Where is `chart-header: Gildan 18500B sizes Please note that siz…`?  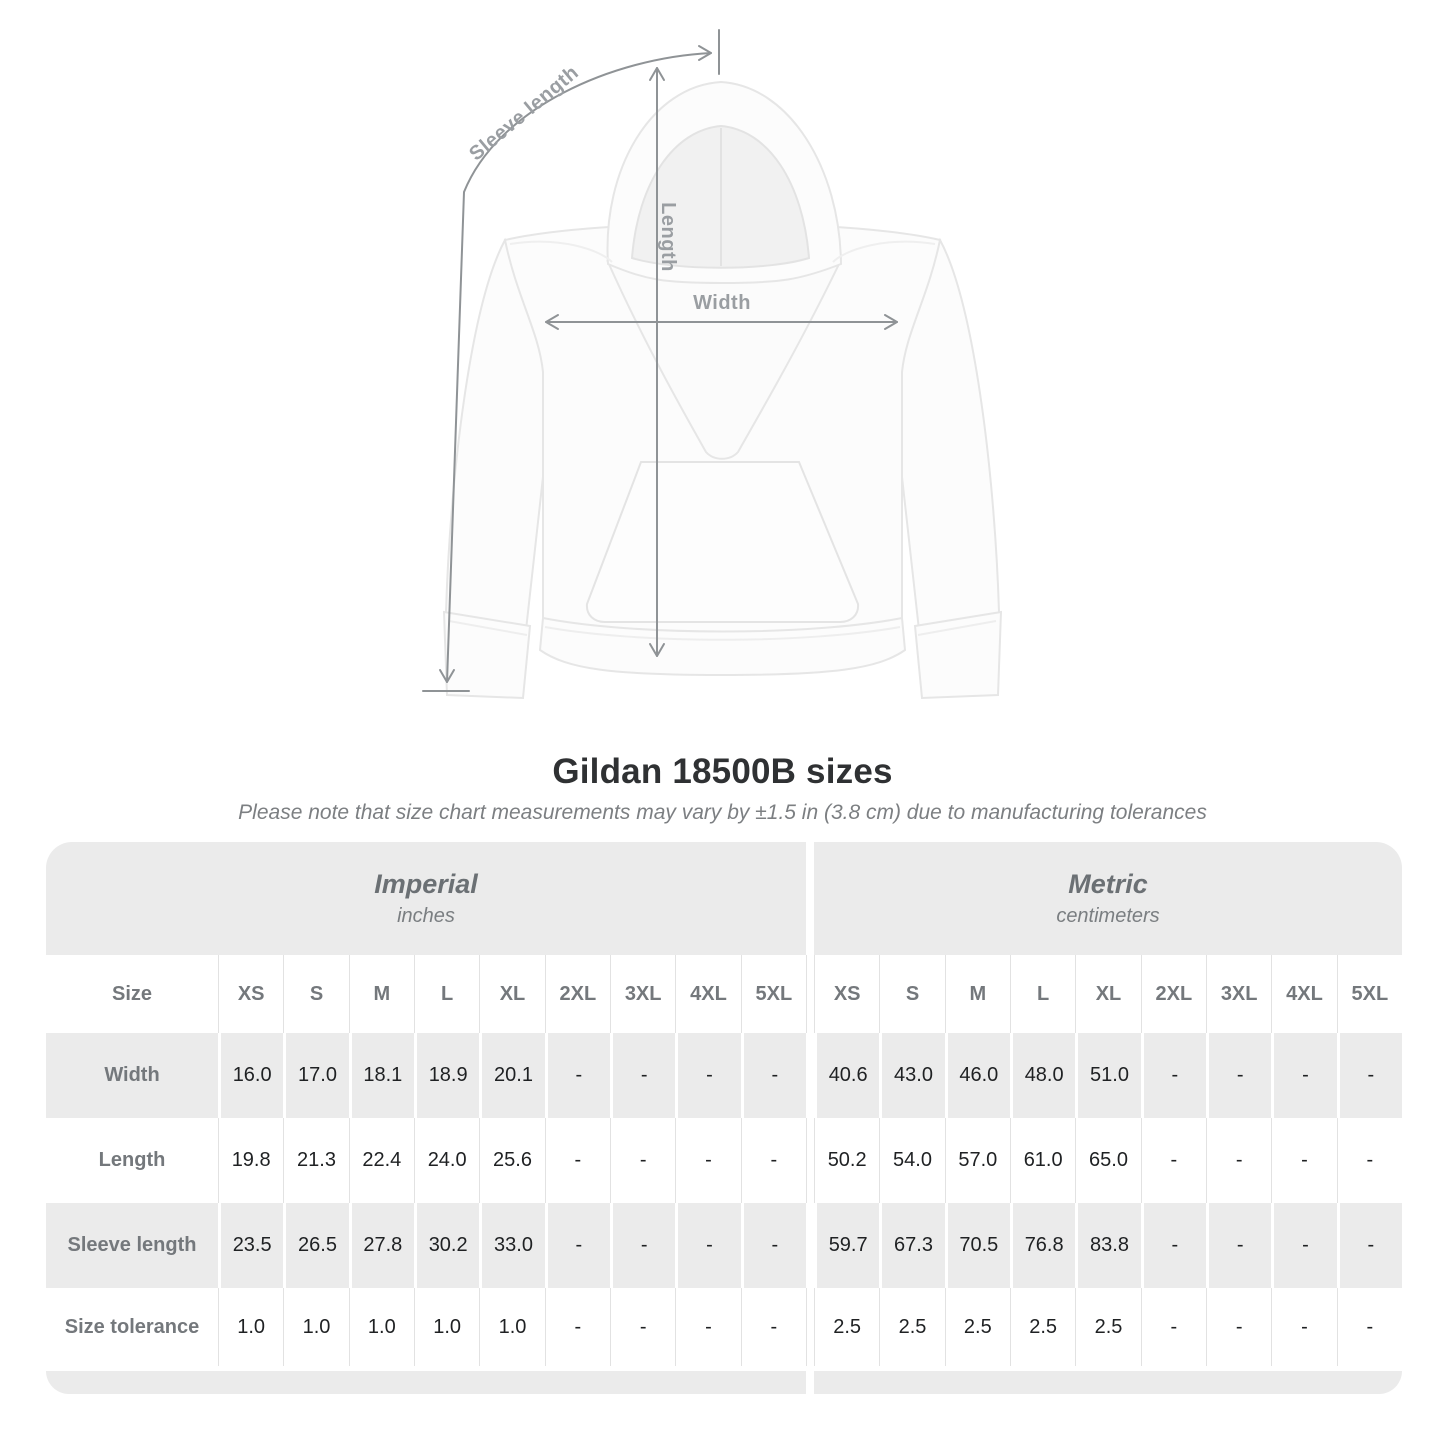
chart-header: Gildan 18500B sizes Please note that siz… is located at coordinates (722, 788).